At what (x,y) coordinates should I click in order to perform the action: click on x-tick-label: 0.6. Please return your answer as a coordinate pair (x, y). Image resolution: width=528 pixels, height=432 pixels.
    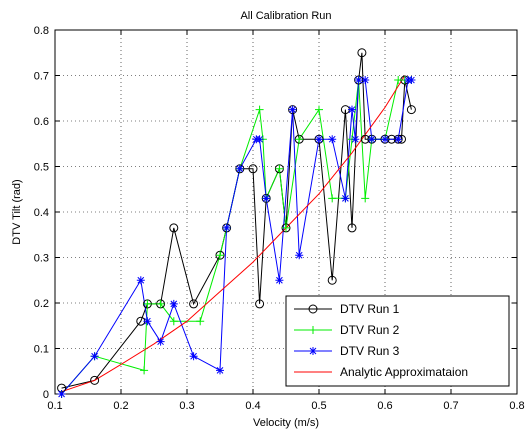
    Looking at the image, I should click on (384, 406).